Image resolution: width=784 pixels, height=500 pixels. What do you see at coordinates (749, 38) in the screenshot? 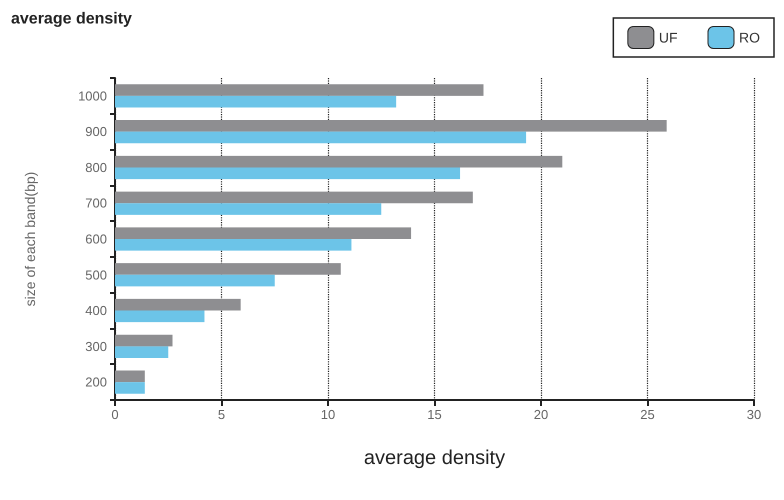
I see `legend-label: RO` at bounding box center [749, 38].